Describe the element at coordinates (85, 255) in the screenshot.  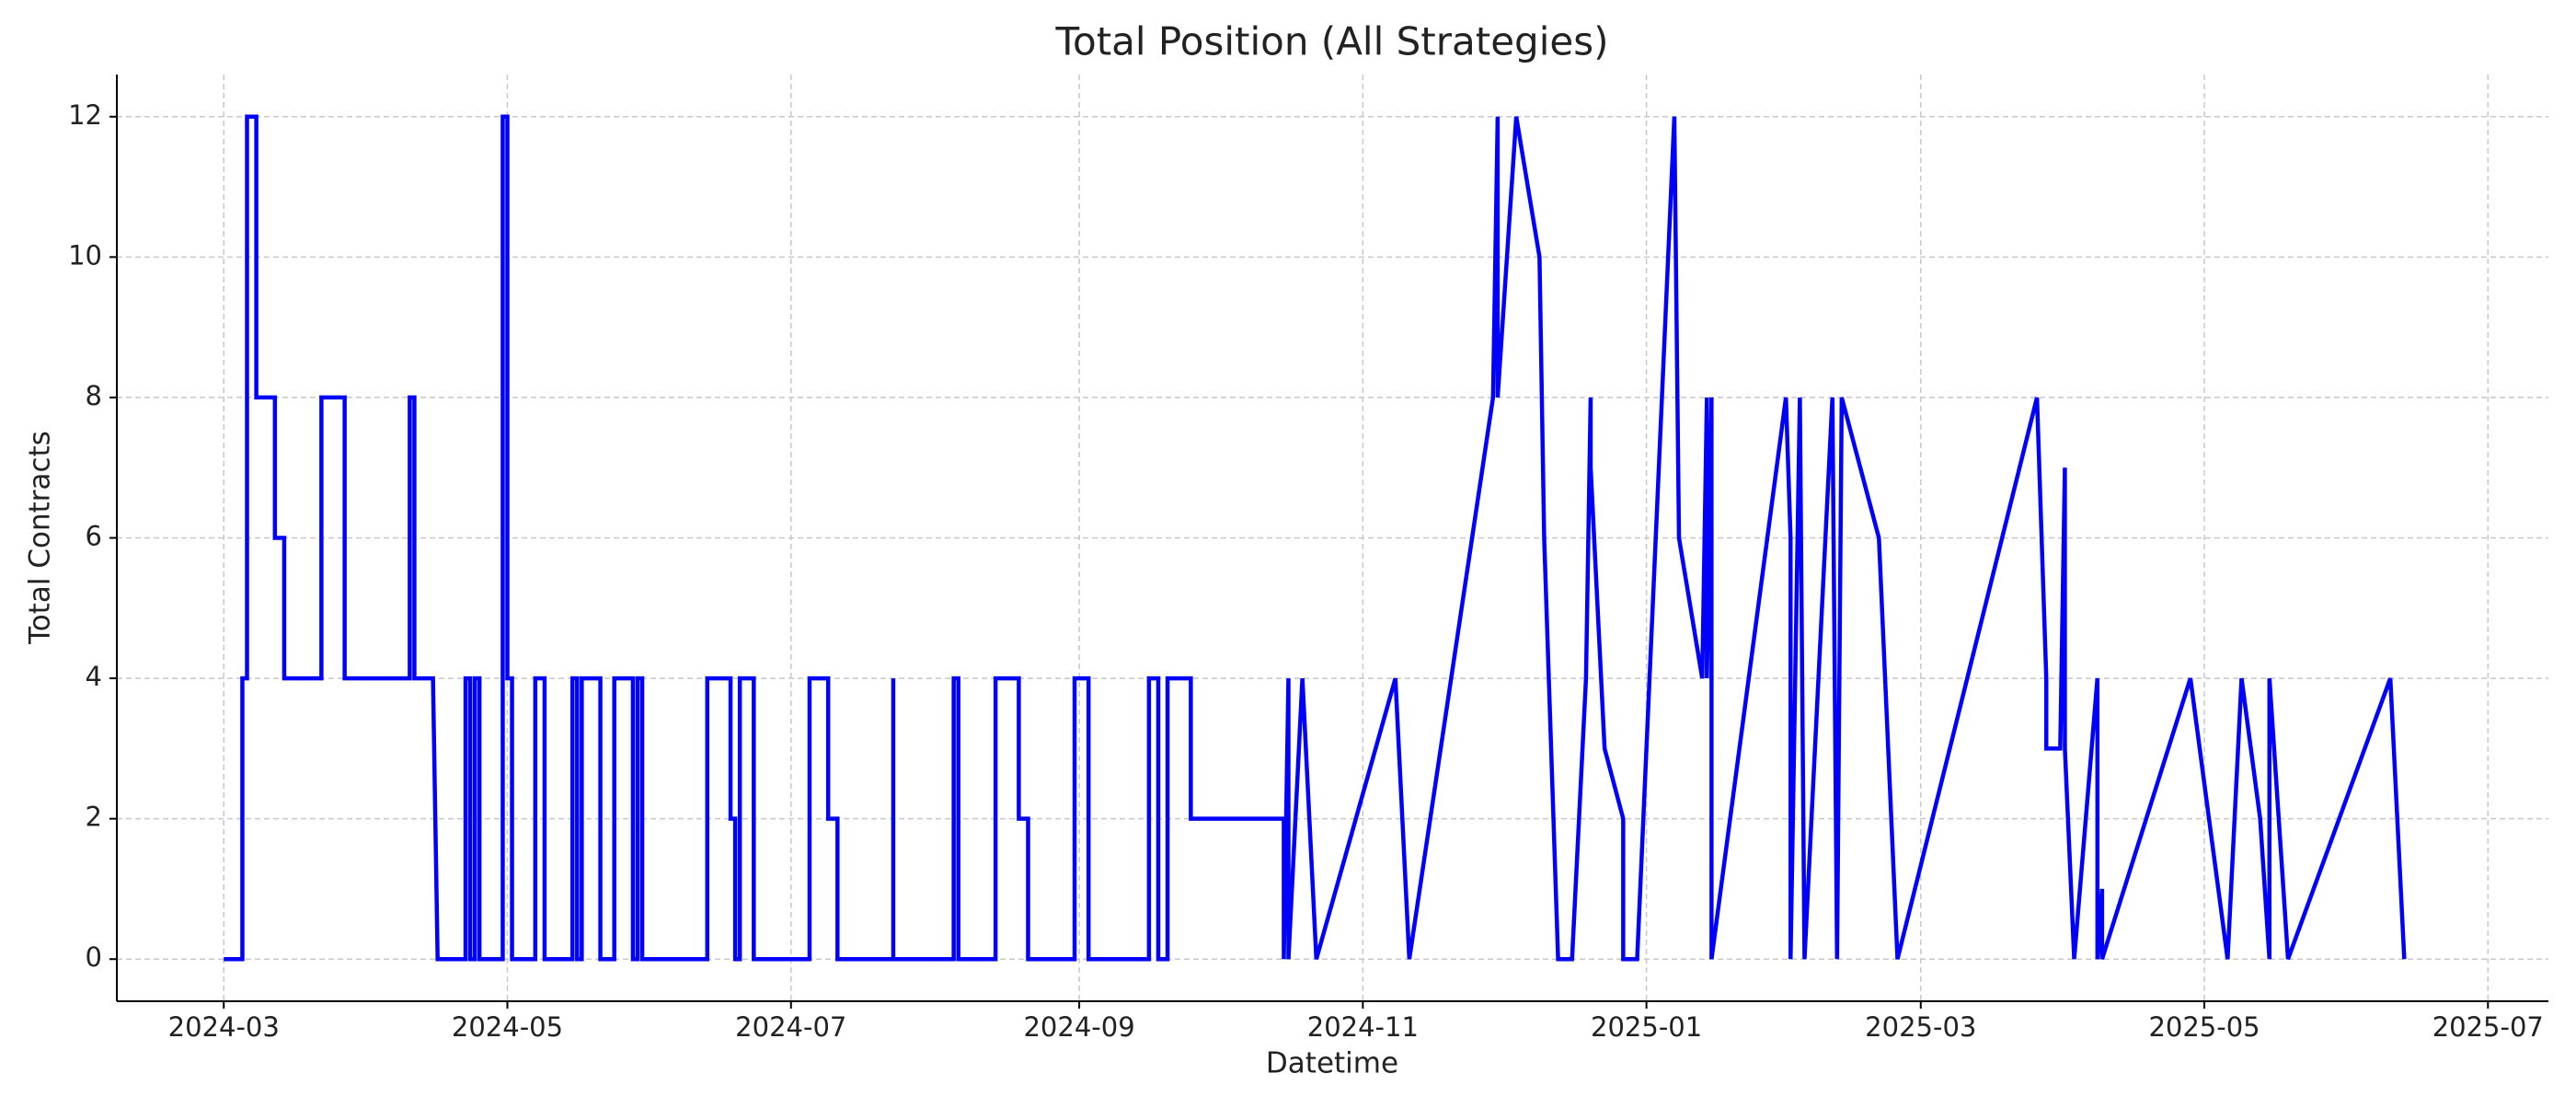
I see `y-tick-label: 10` at that location.